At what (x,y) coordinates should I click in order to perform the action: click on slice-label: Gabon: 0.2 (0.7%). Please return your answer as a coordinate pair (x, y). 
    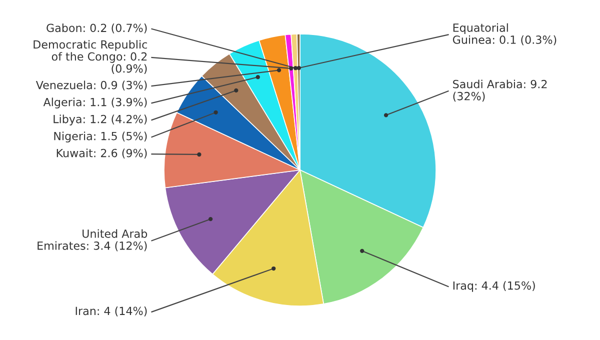
    Looking at the image, I should click on (96, 29).